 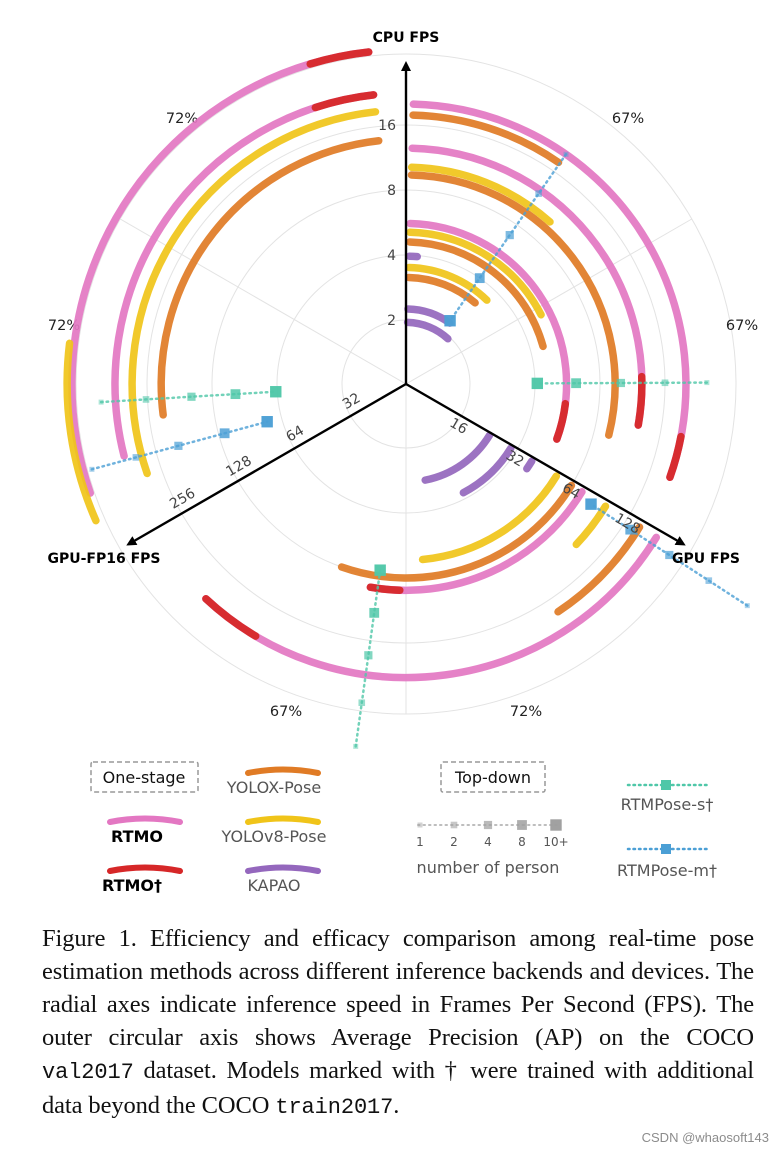 What do you see at coordinates (274, 836) in the screenshot?
I see `legend-yolov8-label: YOLOv8-Pose` at bounding box center [274, 836].